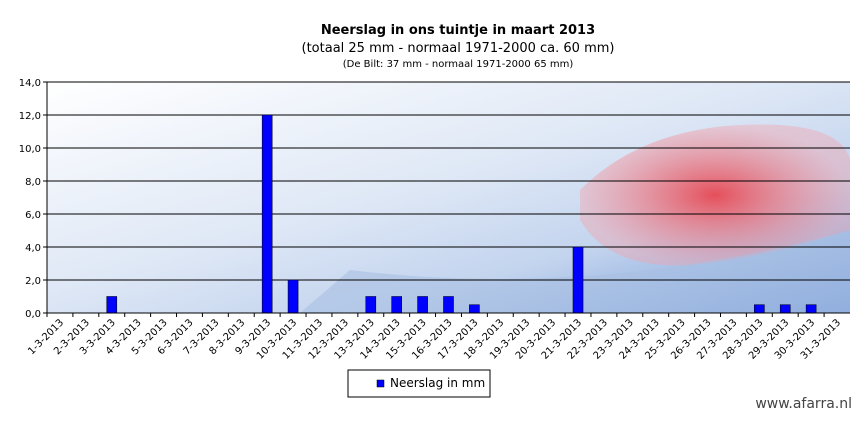 This screenshot has width=868, height=428. Describe the element at coordinates (33, 215) in the screenshot. I see `y-tick-label: 6,0` at that location.